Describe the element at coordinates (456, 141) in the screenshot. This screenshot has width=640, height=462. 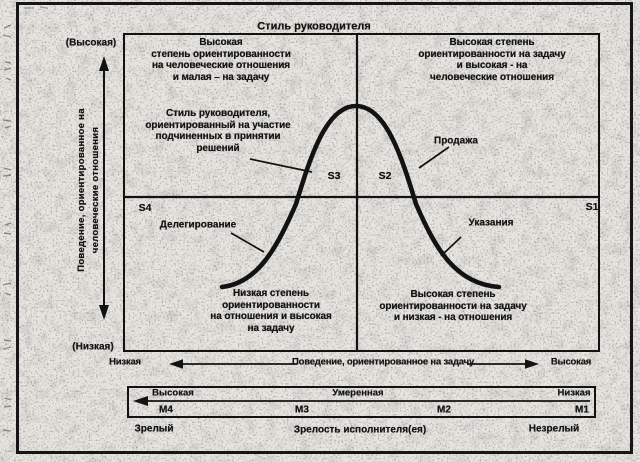
I see `style-note-selling: Продажа` at that location.